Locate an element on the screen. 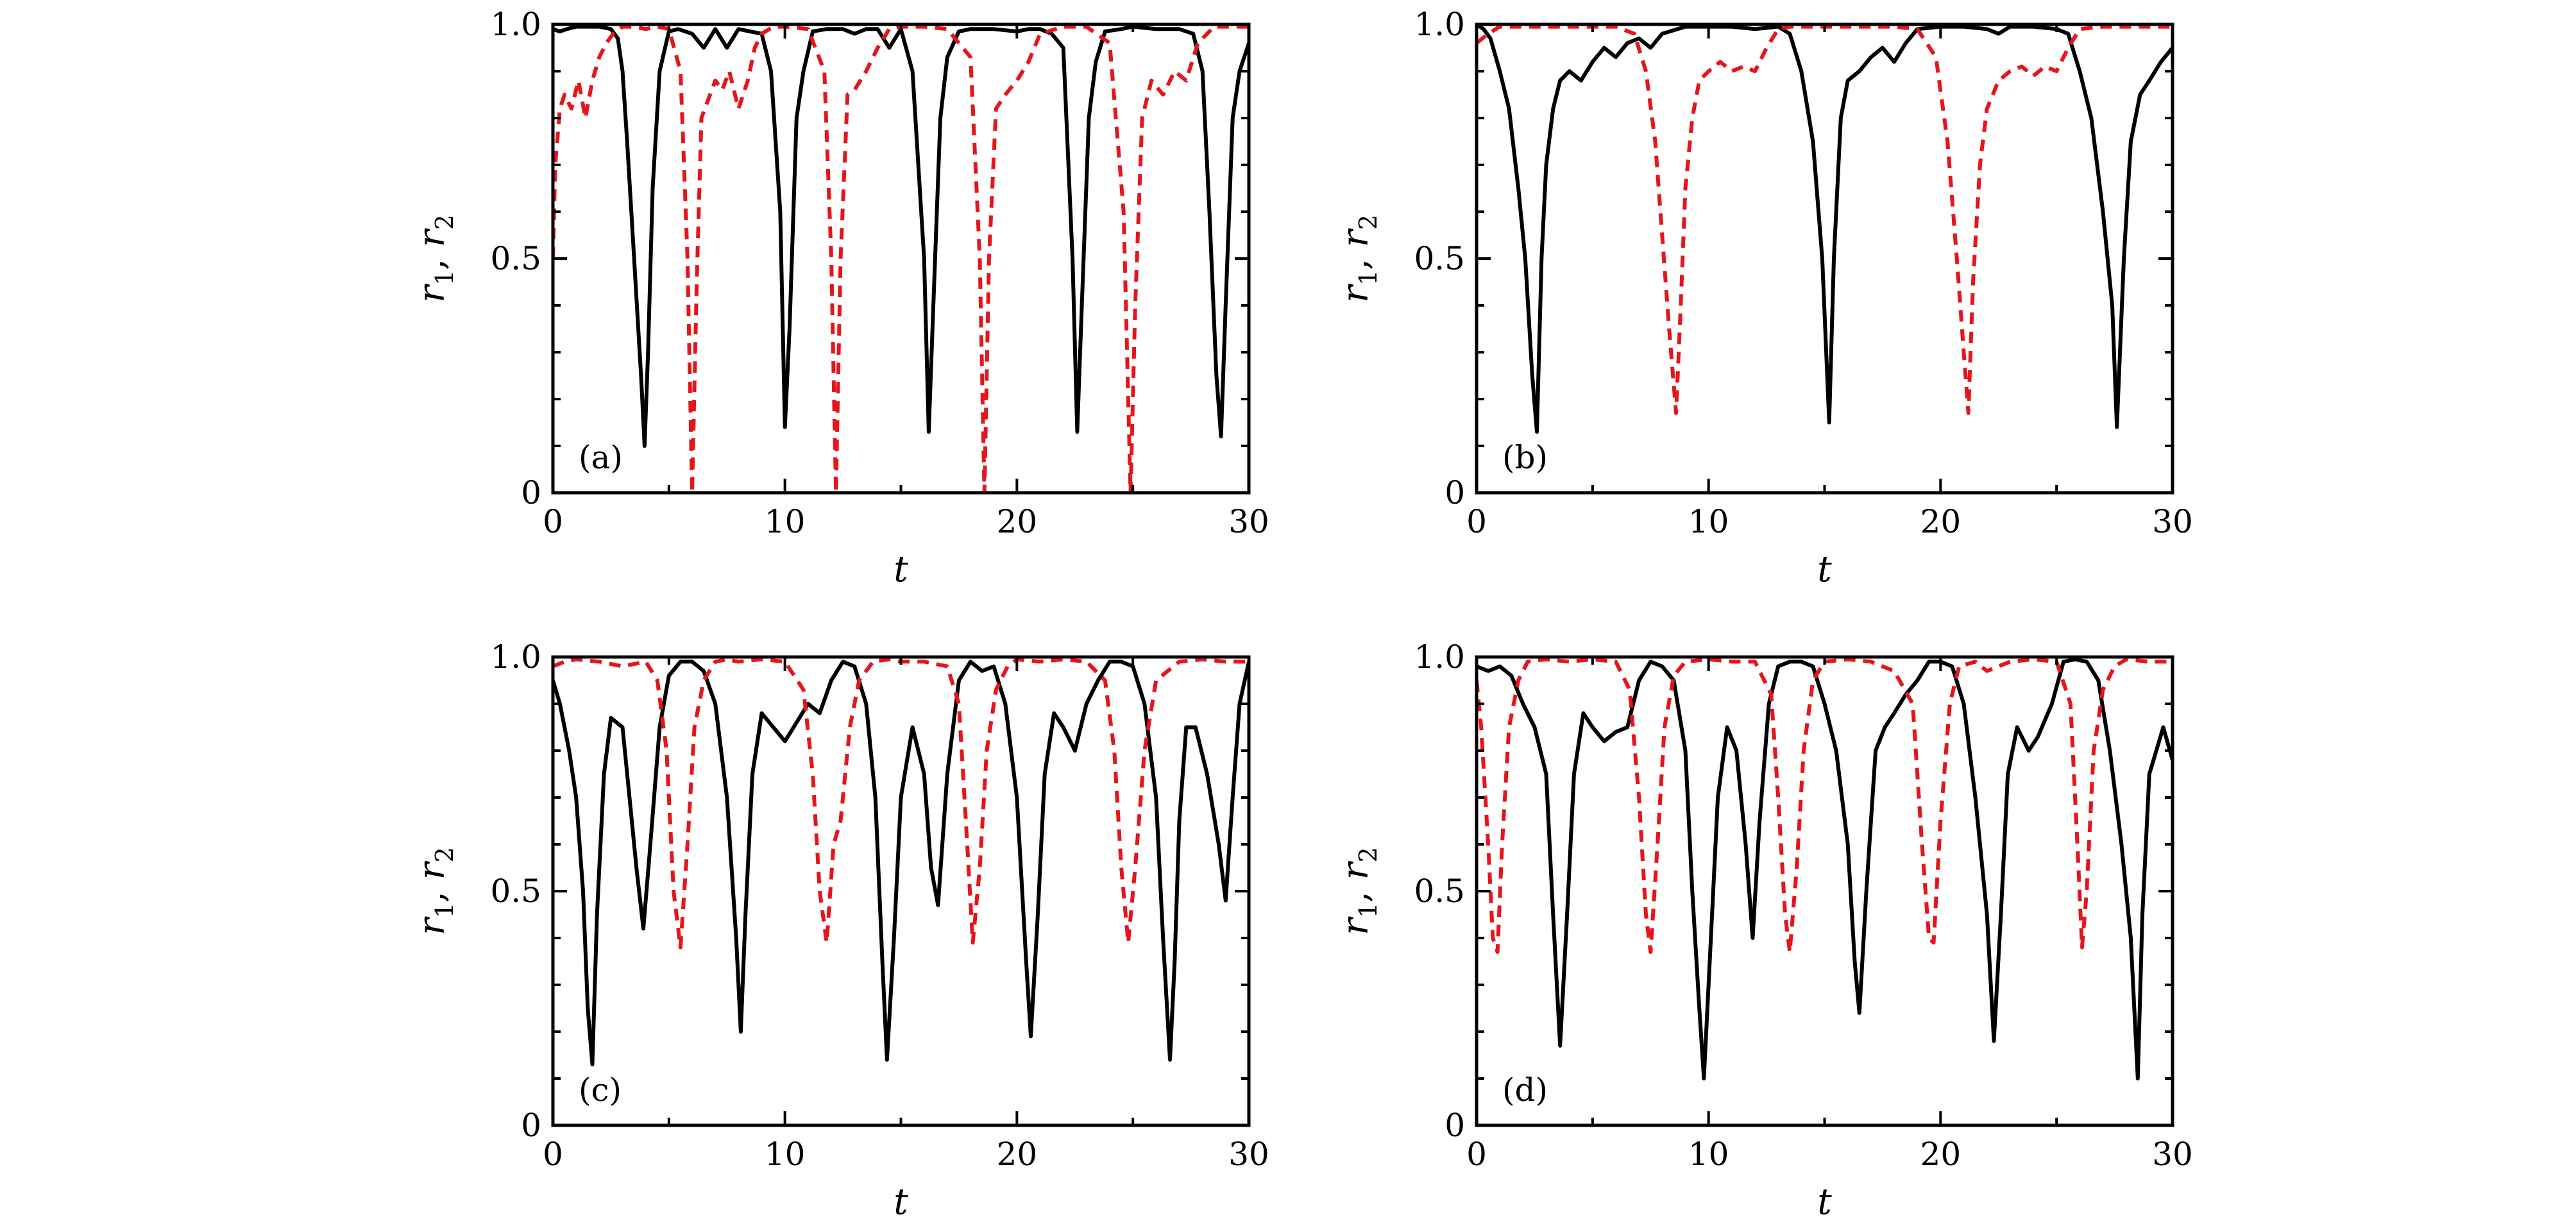 The image size is (2576, 1228). panel-label: (a) is located at coordinates (601, 458).